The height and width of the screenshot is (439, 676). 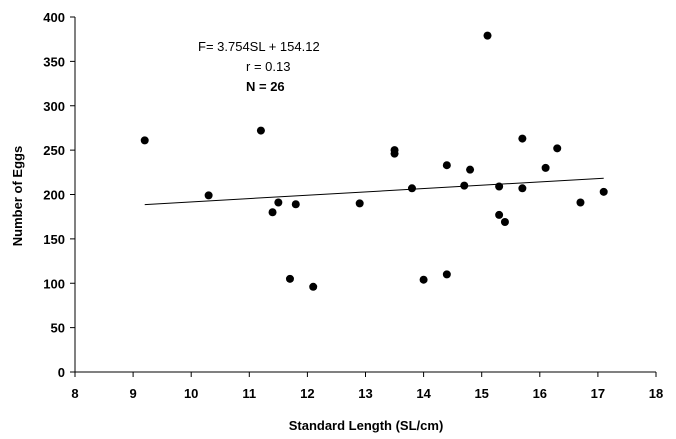 I want to click on x-tick-label: 13, so click(x=365, y=393).